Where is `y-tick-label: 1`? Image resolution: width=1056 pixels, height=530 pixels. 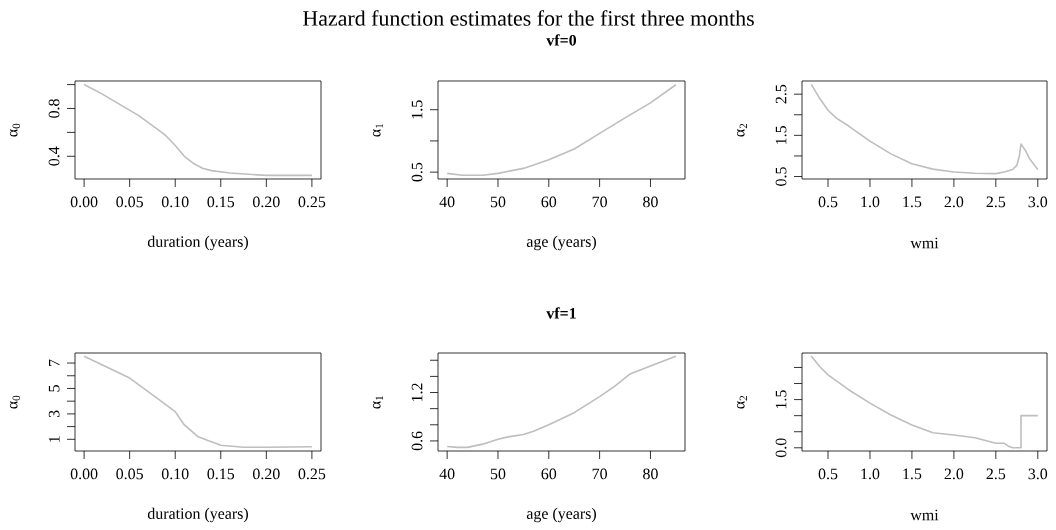
y-tick-label: 1 is located at coordinates (54, 439).